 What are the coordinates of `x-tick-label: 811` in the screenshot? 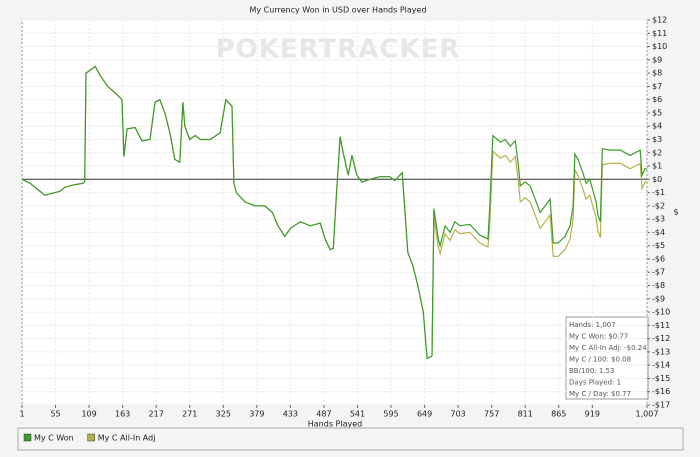 It's located at (525, 414).